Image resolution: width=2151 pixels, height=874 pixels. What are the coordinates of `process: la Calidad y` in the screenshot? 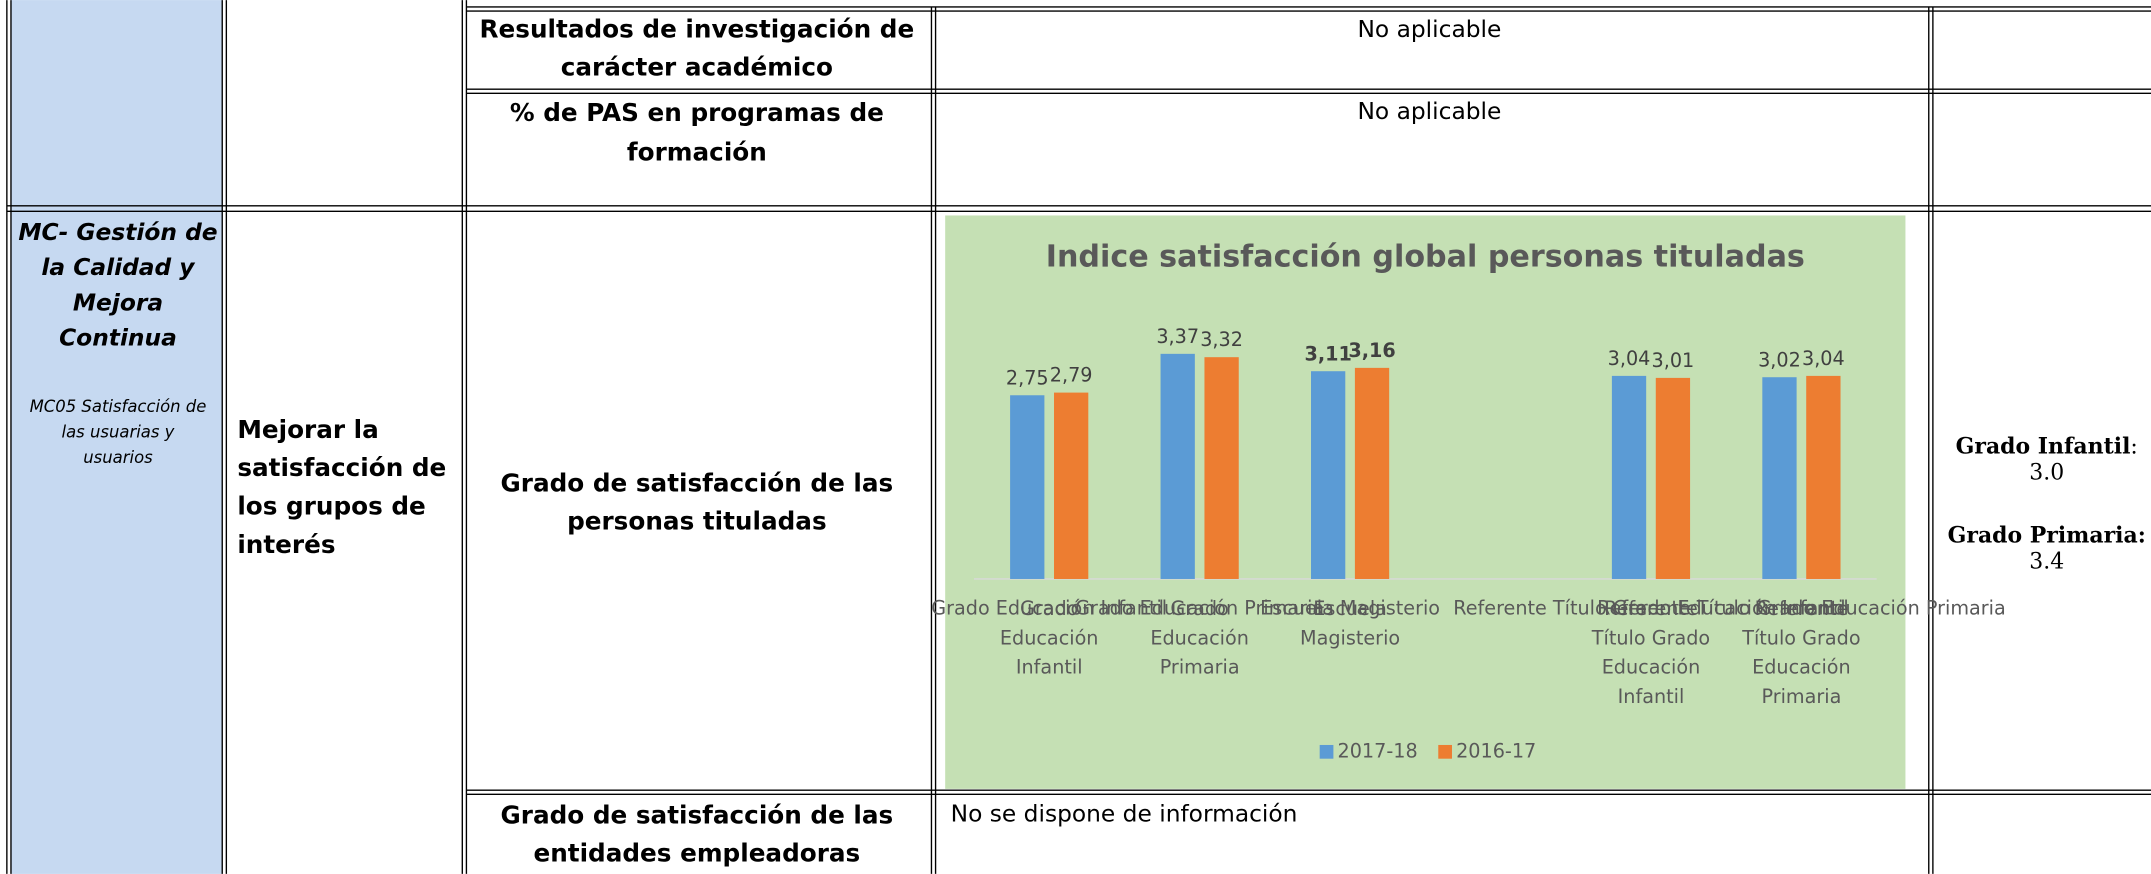 It's located at (118, 267).